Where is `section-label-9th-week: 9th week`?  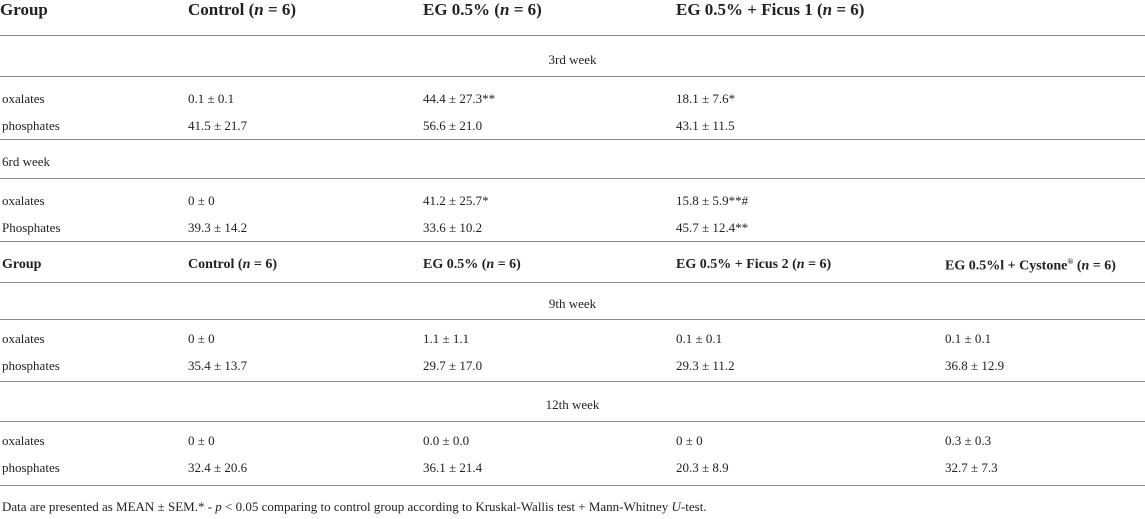 section-label-9th-week: 9th week is located at coordinates (572, 303).